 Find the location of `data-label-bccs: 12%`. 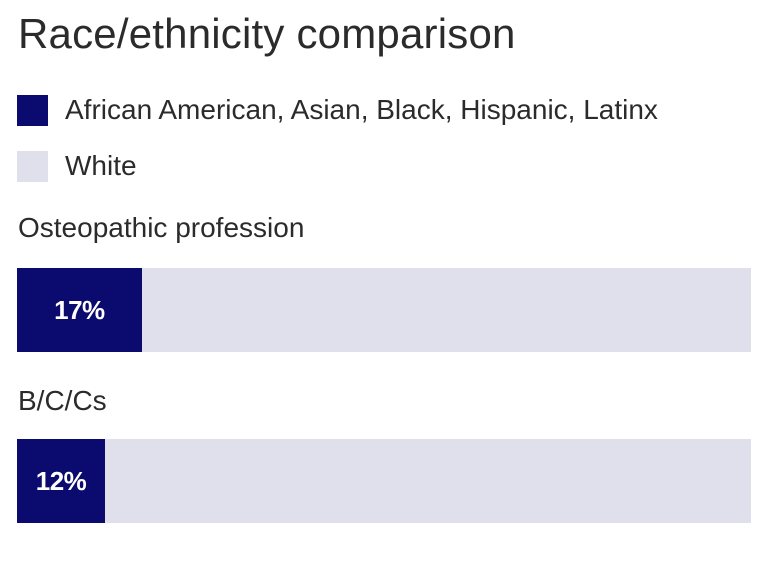

data-label-bccs: 12% is located at coordinates (61, 480).